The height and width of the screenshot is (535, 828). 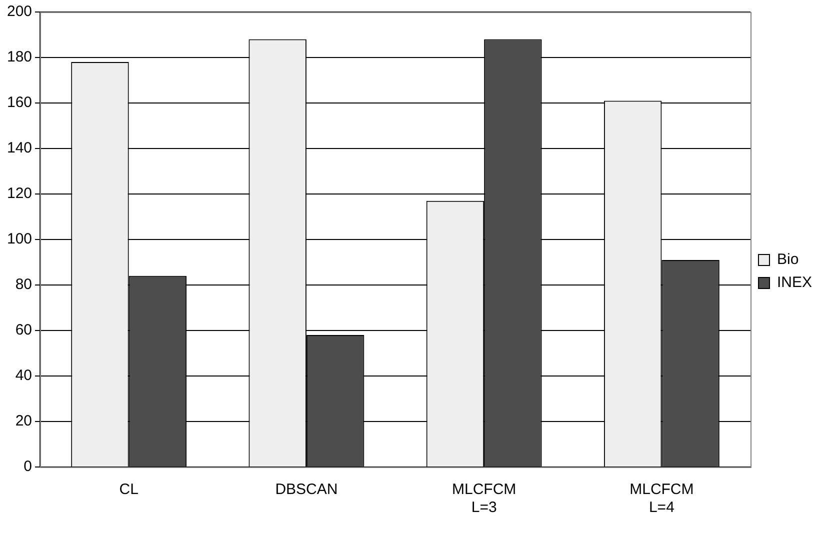 I want to click on x-tick-label: CL, so click(x=128, y=489).